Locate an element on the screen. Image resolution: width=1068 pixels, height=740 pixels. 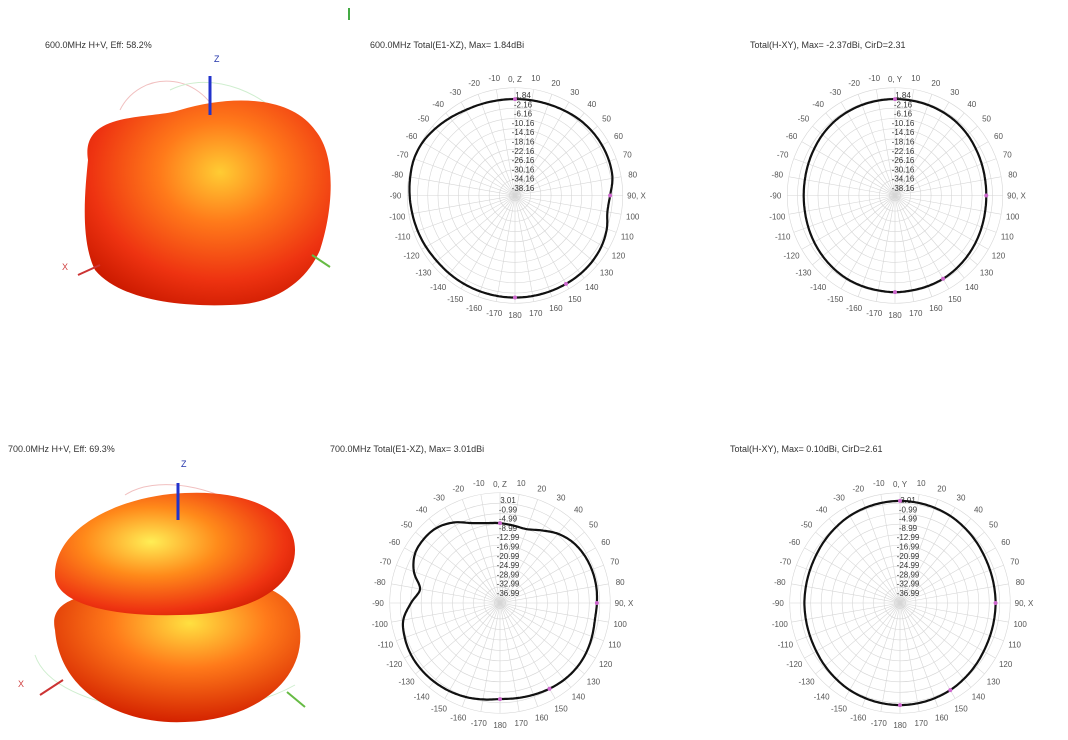
angle-tick-label: -100 is located at coordinates (777, 216).